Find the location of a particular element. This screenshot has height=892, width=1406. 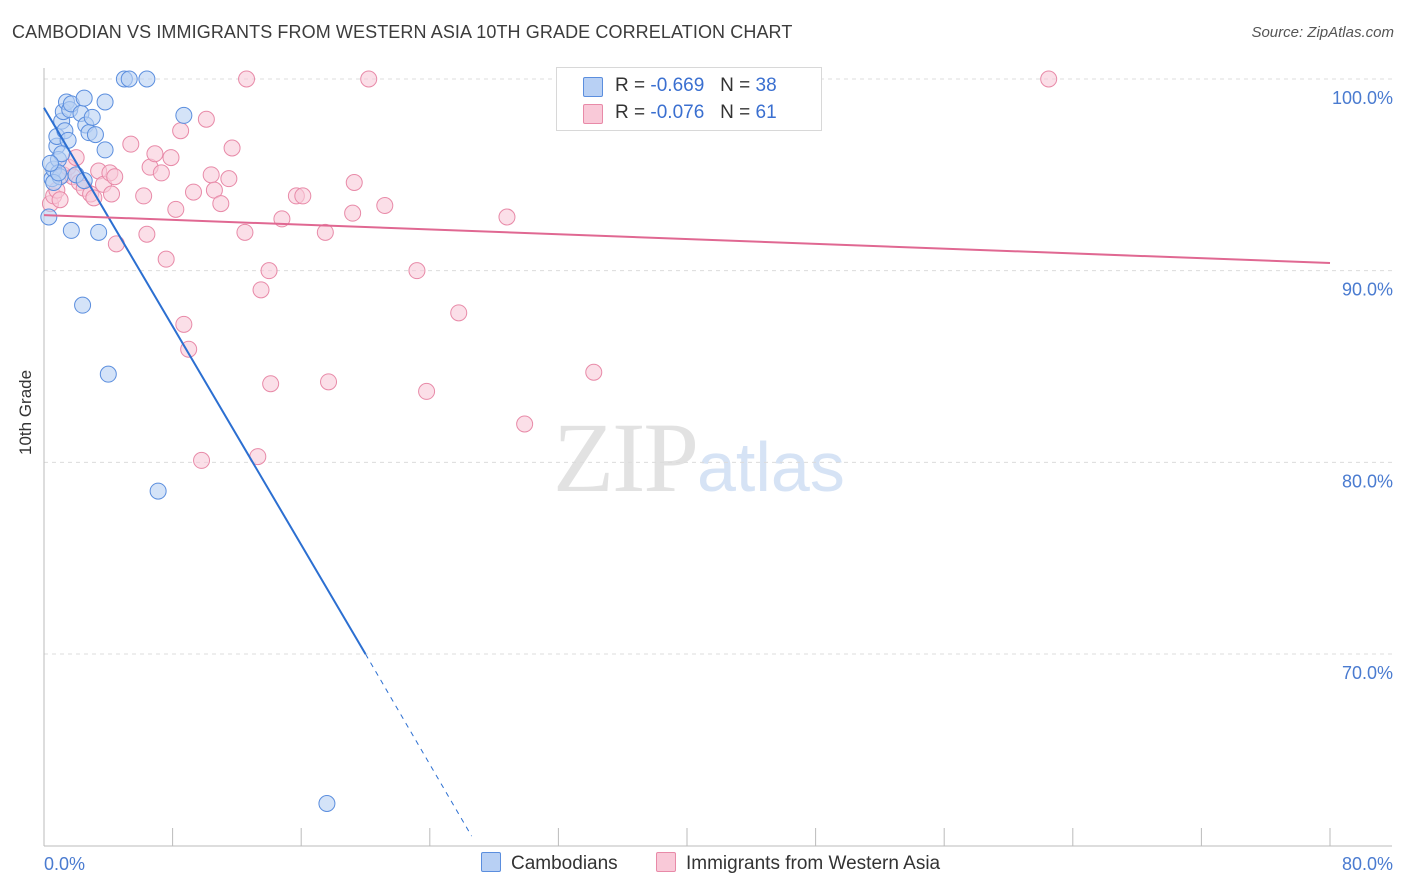

legend-r-value: -0.076 is located at coordinates (677, 112).